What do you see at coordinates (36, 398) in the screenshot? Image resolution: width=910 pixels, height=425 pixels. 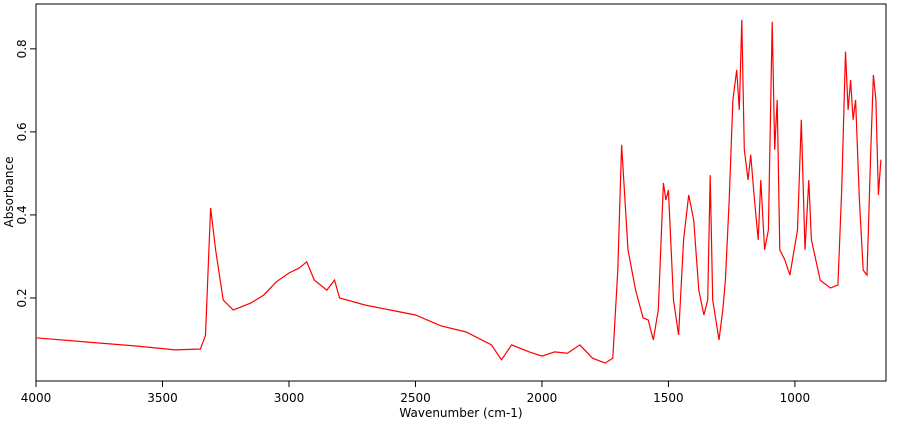 I see `x-tick-label: 4000` at bounding box center [36, 398].